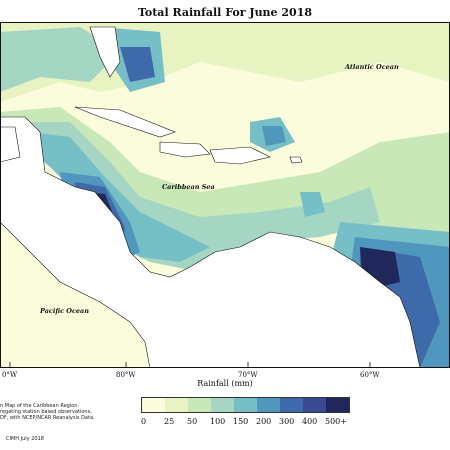 Image resolution: width=450 pixels, height=450 pixels. What do you see at coordinates (190, 365) in the screenshot?
I see `longitude-axis` at bounding box center [190, 365].